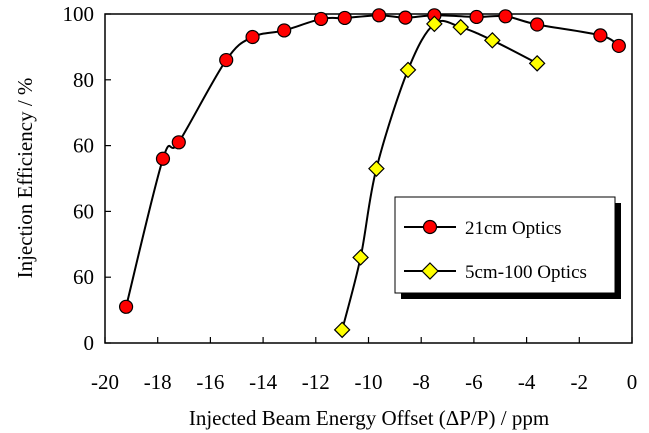  What do you see at coordinates (79, 14) in the screenshot?
I see `y-tick-label: 100` at bounding box center [79, 14].